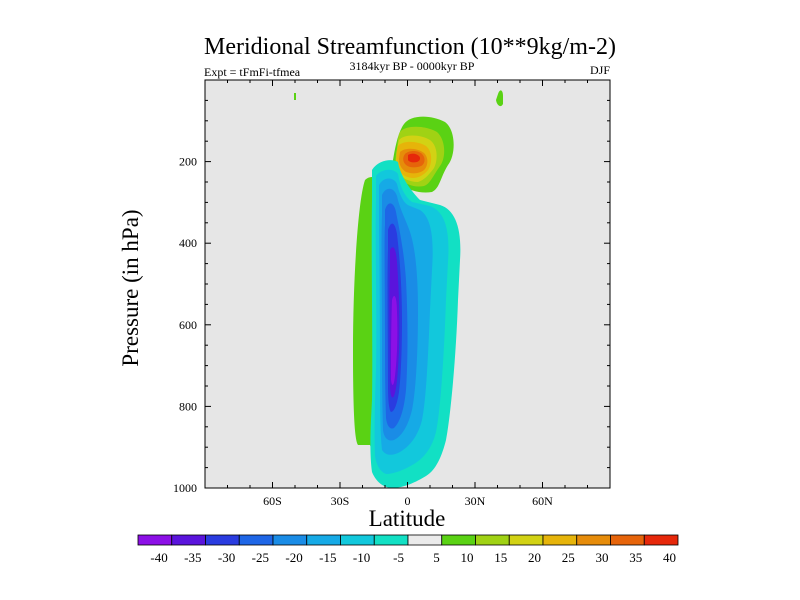 The width and height of the screenshot is (800, 600). I want to click on y-tick-label: 200, so click(188, 162).